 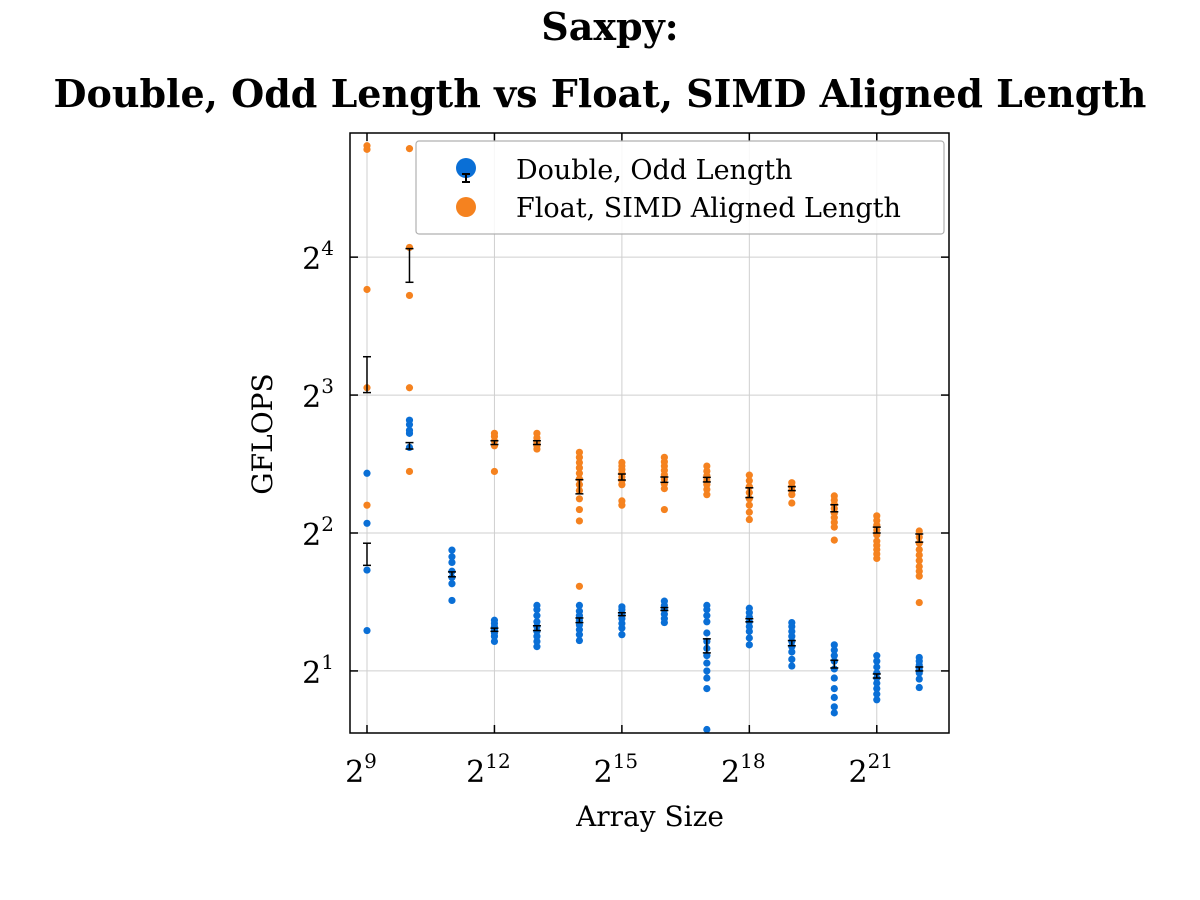 I want to click on legend-label-double: Double, Odd Length, so click(x=654, y=170).